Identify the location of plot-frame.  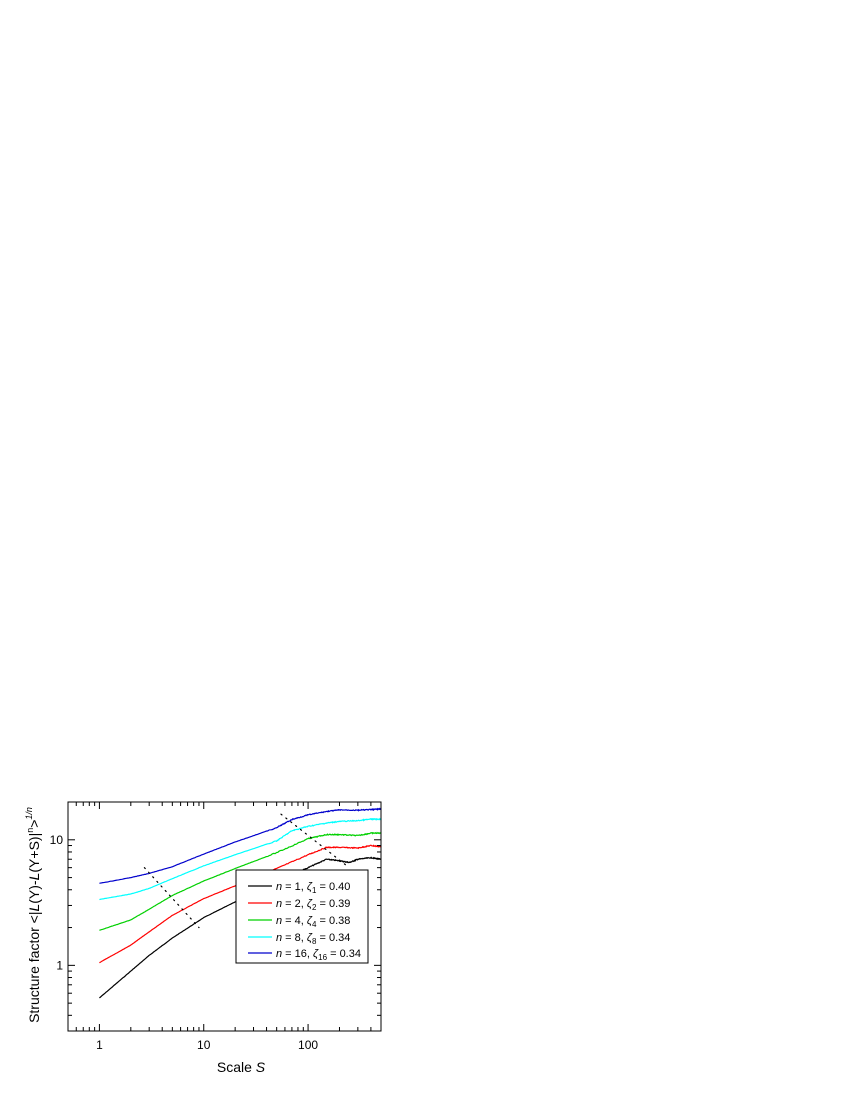
(224, 916).